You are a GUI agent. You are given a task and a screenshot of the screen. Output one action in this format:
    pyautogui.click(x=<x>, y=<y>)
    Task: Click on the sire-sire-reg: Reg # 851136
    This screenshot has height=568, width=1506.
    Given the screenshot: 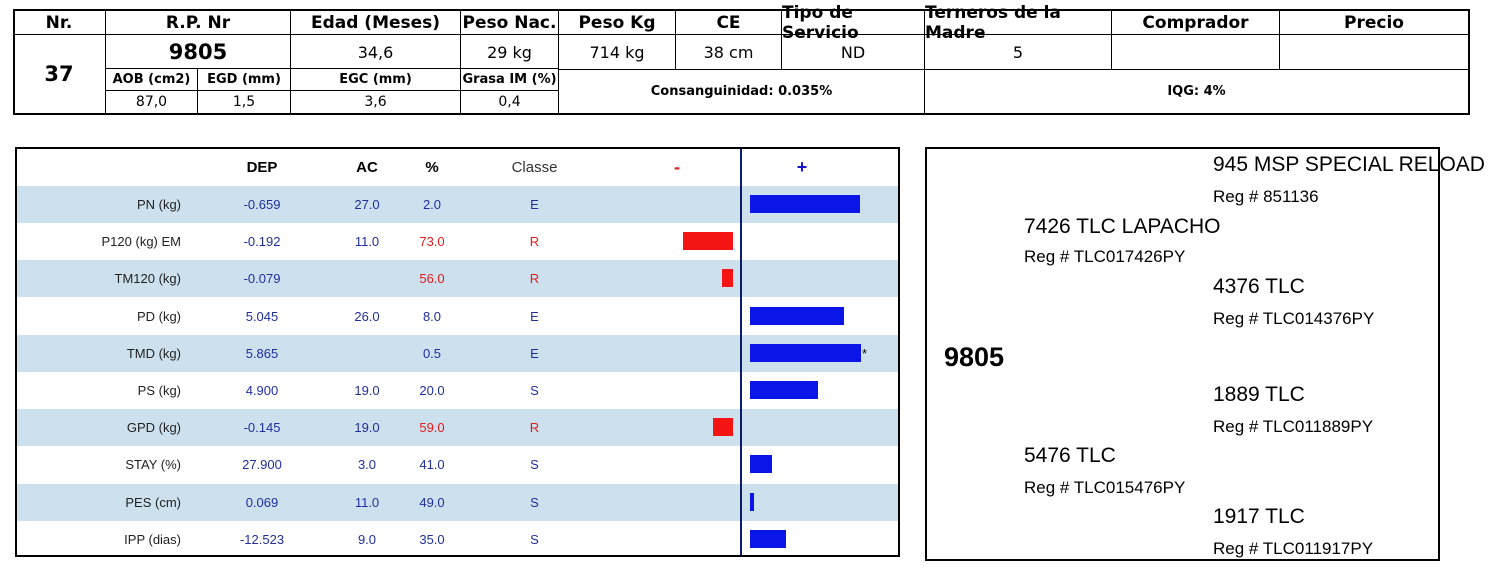 What is the action you would take?
    pyautogui.click(x=1266, y=196)
    